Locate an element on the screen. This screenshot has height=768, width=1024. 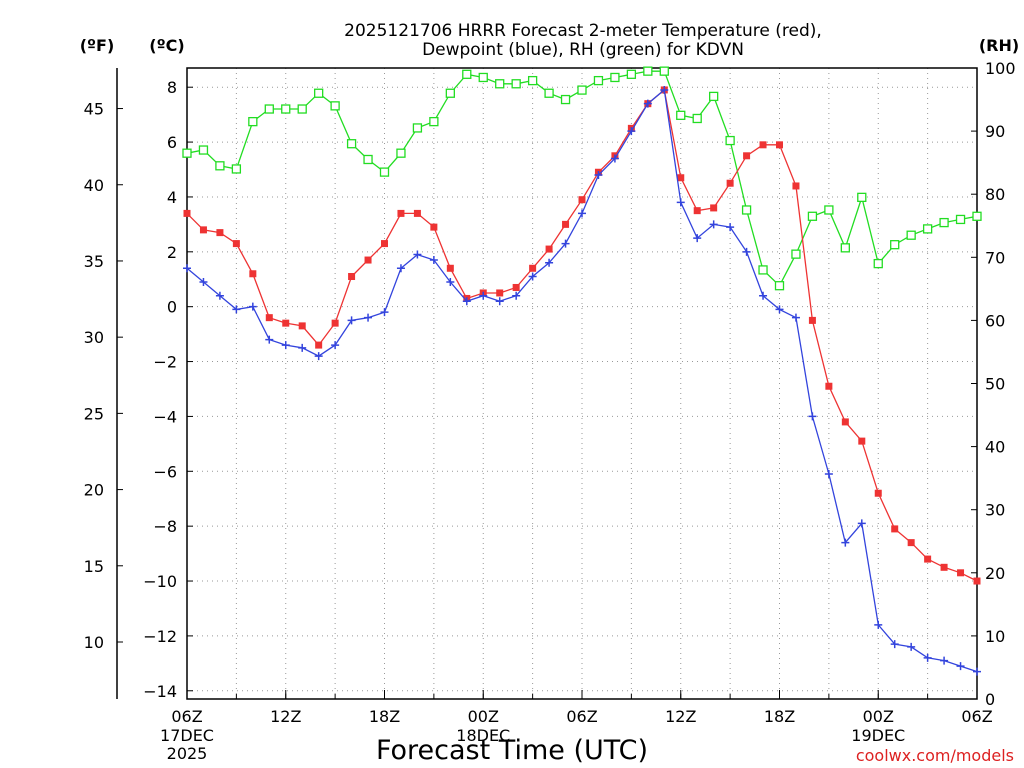
celsius-tick-label: −6 is located at coordinates (165, 471).